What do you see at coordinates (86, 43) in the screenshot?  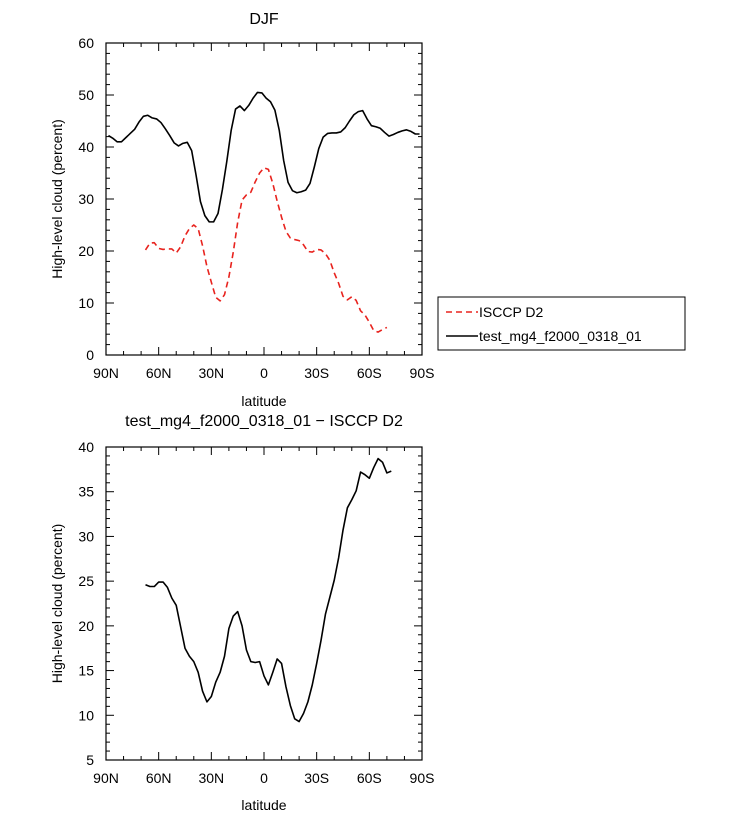 I see `y-tick-label: 60` at bounding box center [86, 43].